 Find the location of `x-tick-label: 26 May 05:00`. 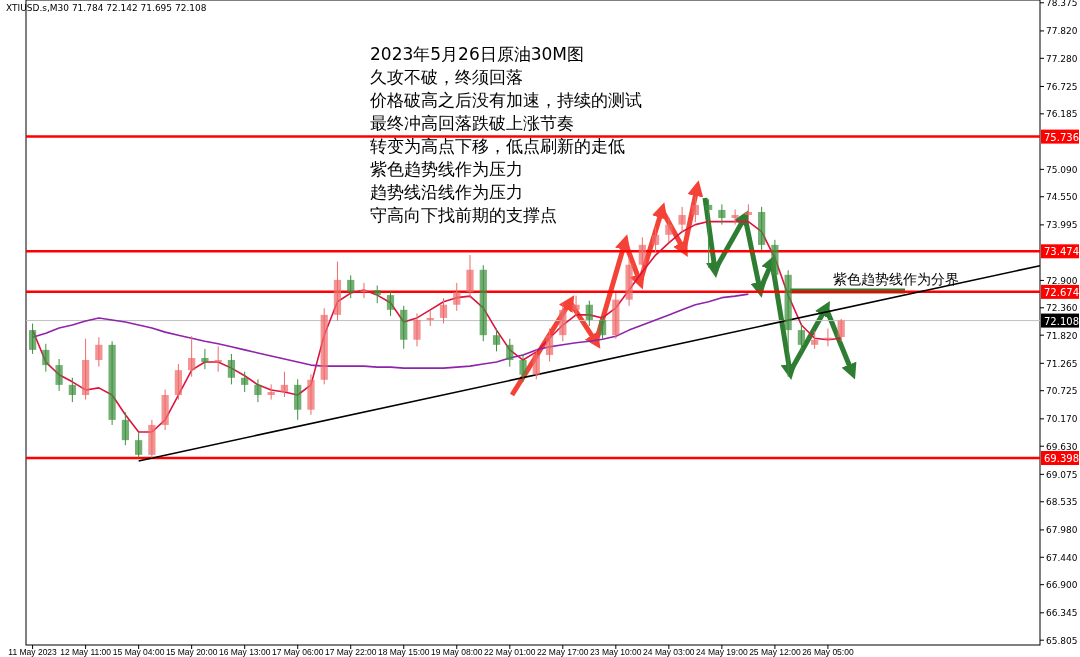

x-tick-label: 26 May 05:00 is located at coordinates (828, 652).